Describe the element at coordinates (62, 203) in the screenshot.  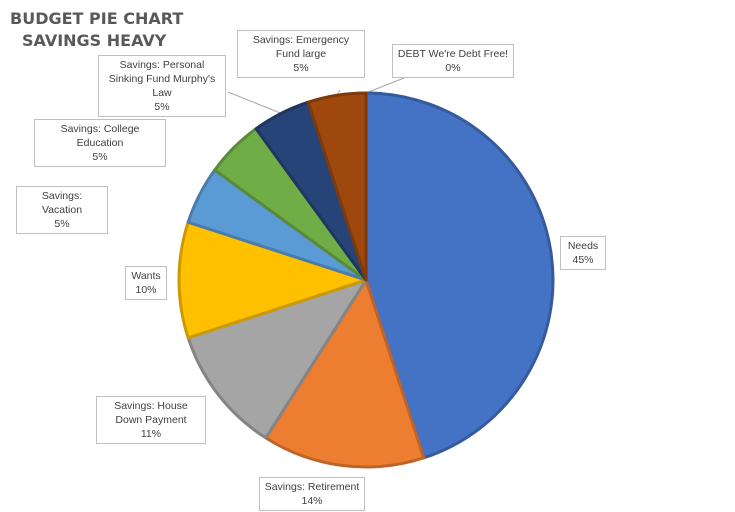
I see `label-text: Savings: Vacation` at that location.